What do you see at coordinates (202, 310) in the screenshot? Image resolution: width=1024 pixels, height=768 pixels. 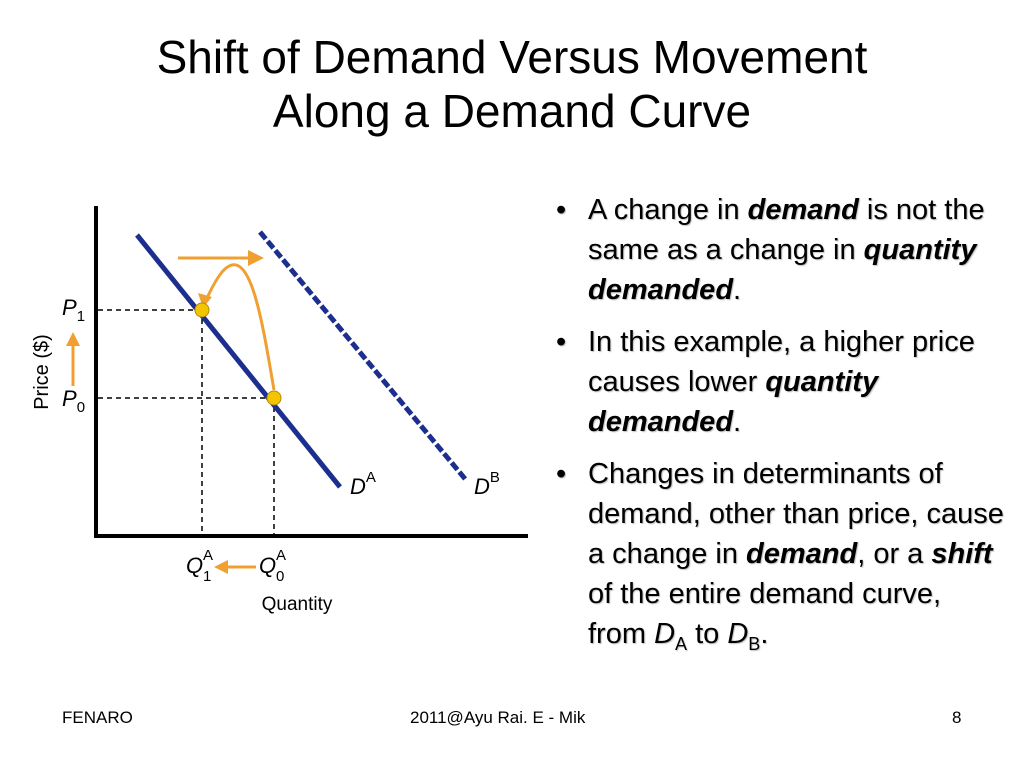 I see `point-a-high-price` at bounding box center [202, 310].